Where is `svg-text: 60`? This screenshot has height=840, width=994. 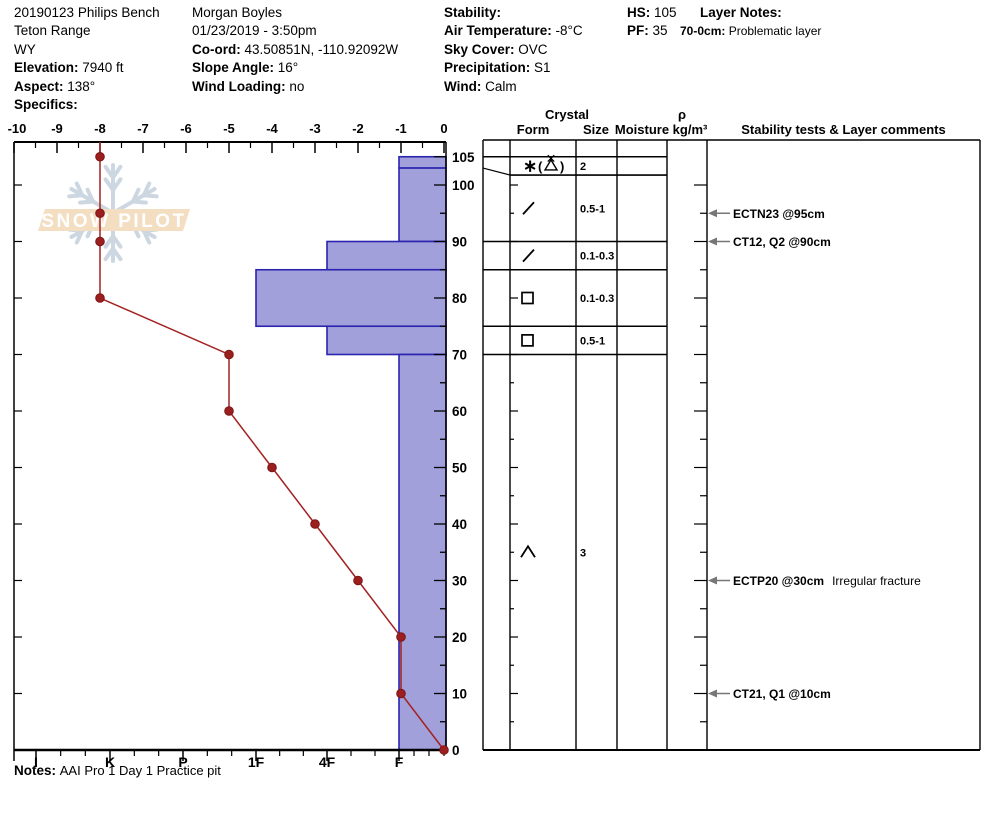 svg-text: 60 is located at coordinates (459, 411).